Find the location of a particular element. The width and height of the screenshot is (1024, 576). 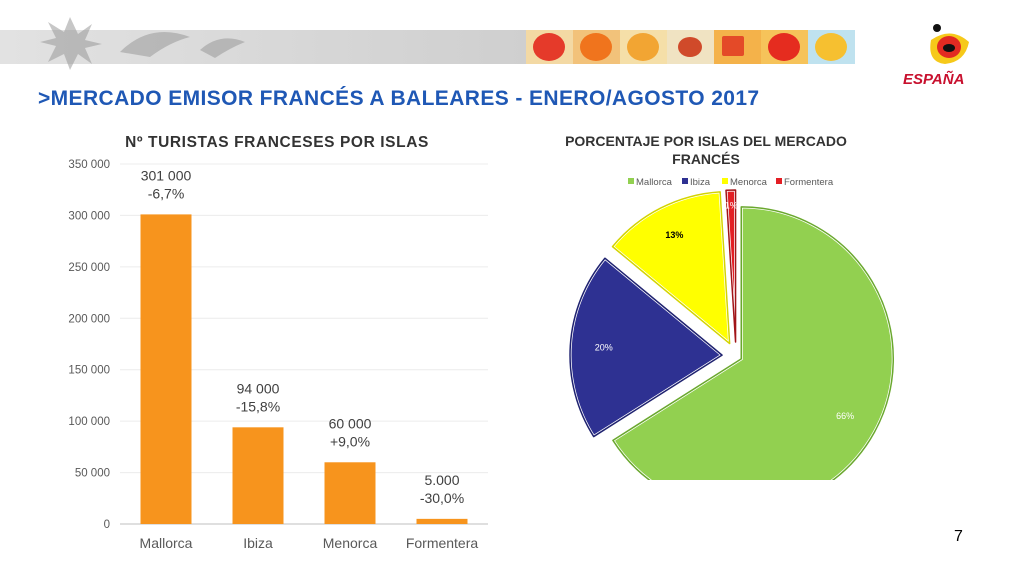

bar-change-label: -15,8% is located at coordinates (258, 406).